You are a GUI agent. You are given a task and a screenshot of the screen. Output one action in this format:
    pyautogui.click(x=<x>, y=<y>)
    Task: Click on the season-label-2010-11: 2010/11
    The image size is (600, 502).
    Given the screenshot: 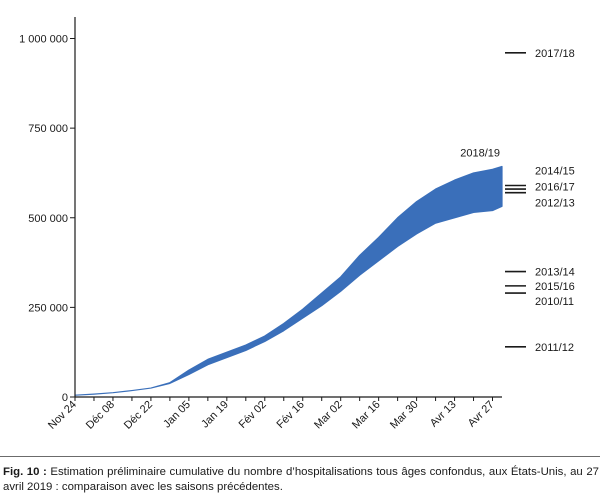 What is the action you would take?
    pyautogui.click(x=554, y=302)
    